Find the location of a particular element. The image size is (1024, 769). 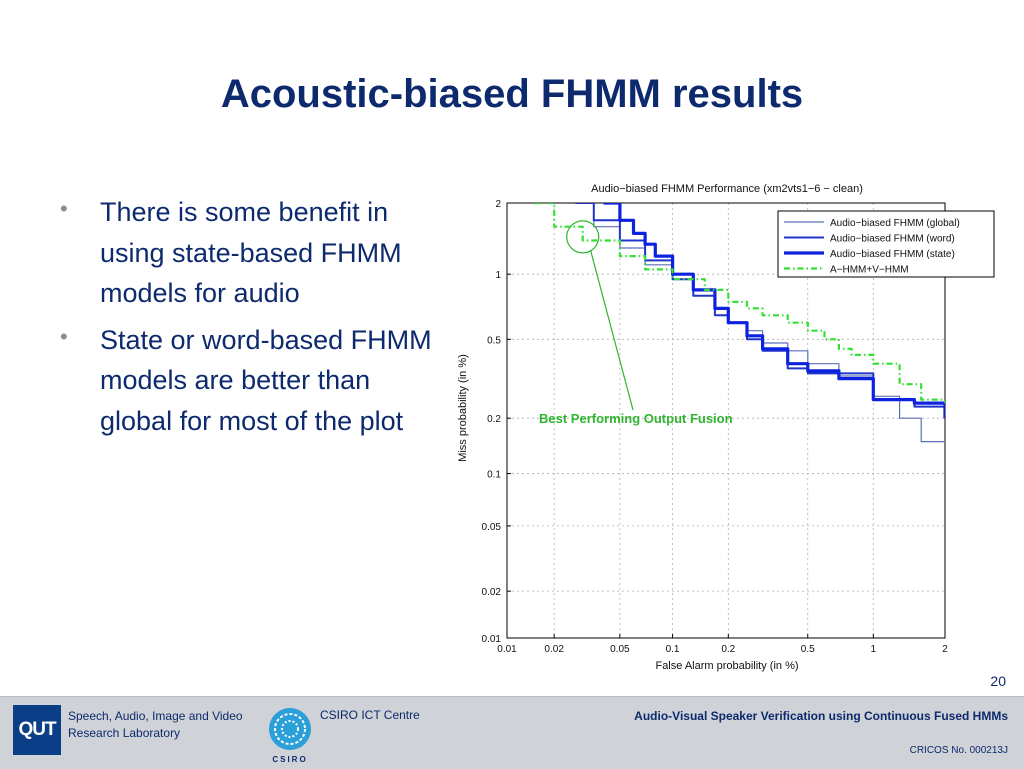

x-tick-label: 0.5 is located at coordinates (808, 649).